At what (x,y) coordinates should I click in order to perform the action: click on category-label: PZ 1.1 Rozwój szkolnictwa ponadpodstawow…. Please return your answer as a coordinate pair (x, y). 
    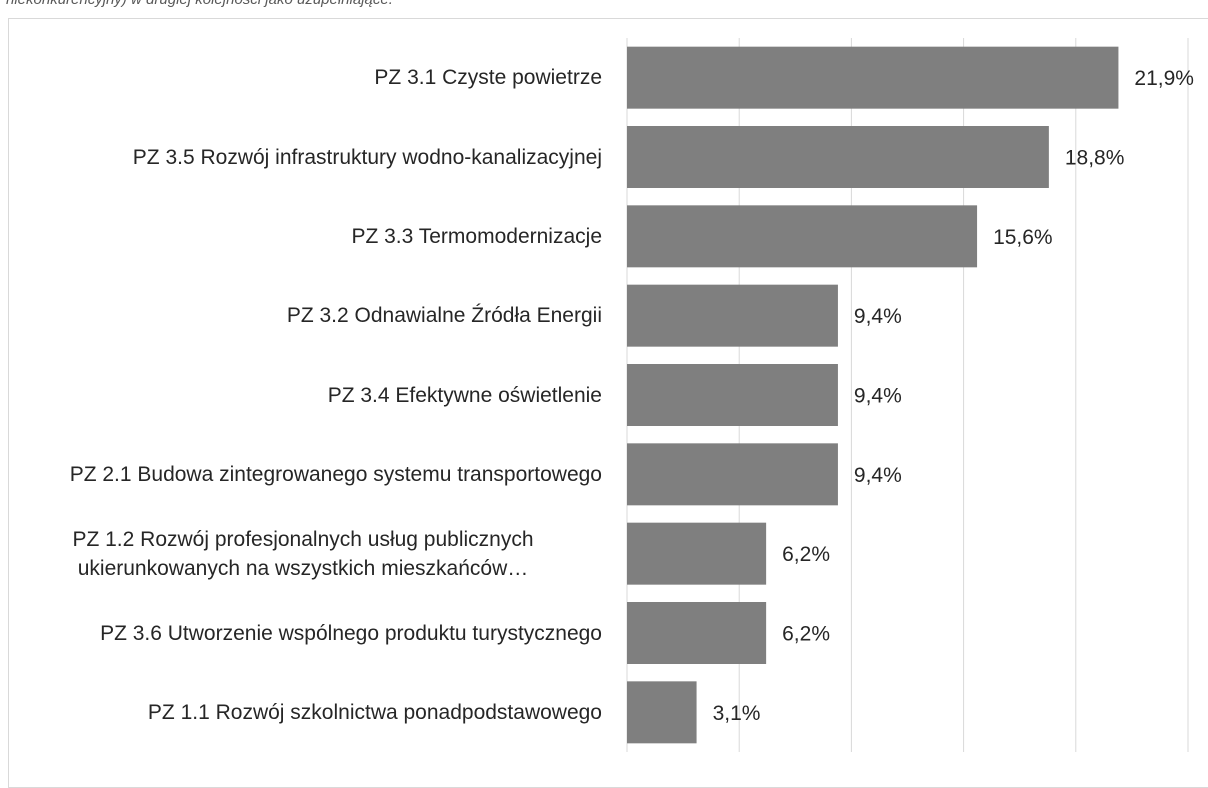
    Looking at the image, I should click on (303, 712).